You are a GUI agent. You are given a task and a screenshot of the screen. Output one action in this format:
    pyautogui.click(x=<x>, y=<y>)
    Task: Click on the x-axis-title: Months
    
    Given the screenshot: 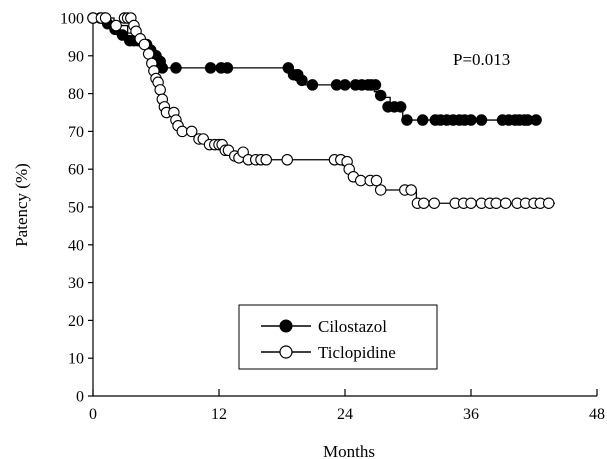 What is the action you would take?
    pyautogui.click(x=349, y=450)
    